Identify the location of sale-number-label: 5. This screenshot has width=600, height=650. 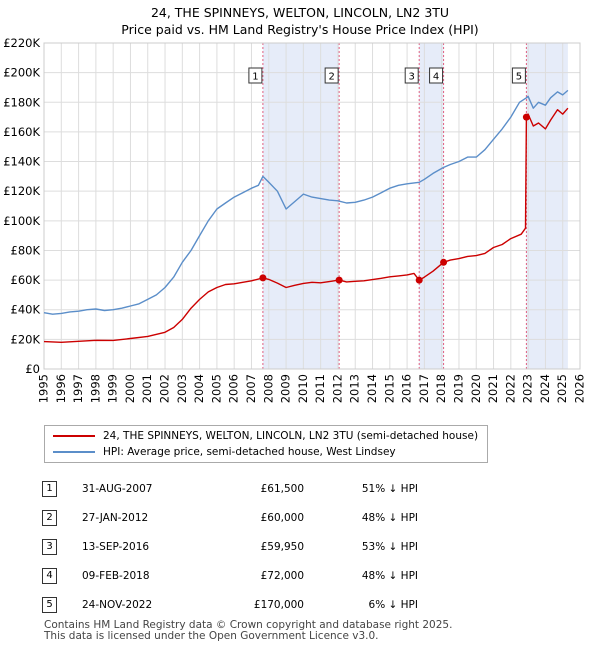
(519, 77).